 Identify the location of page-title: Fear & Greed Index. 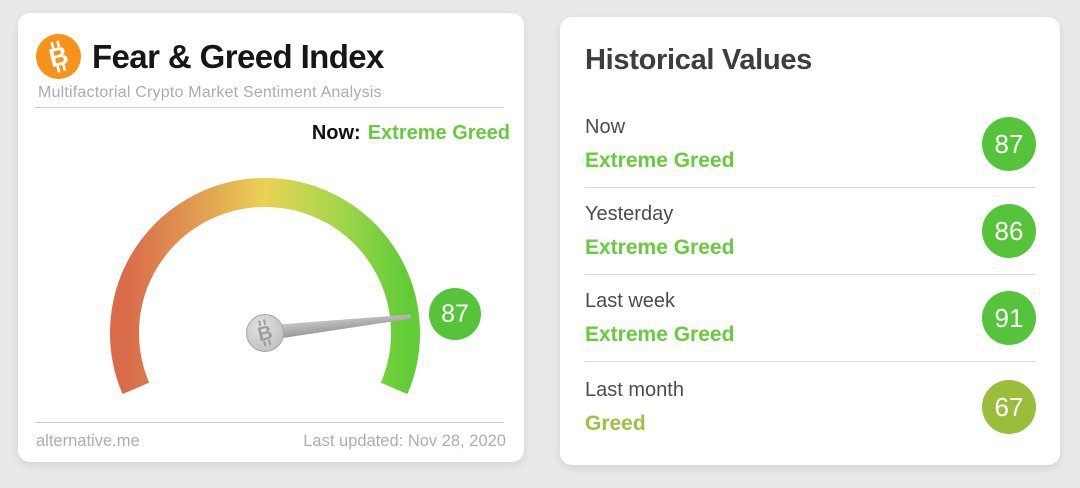
(238, 56).